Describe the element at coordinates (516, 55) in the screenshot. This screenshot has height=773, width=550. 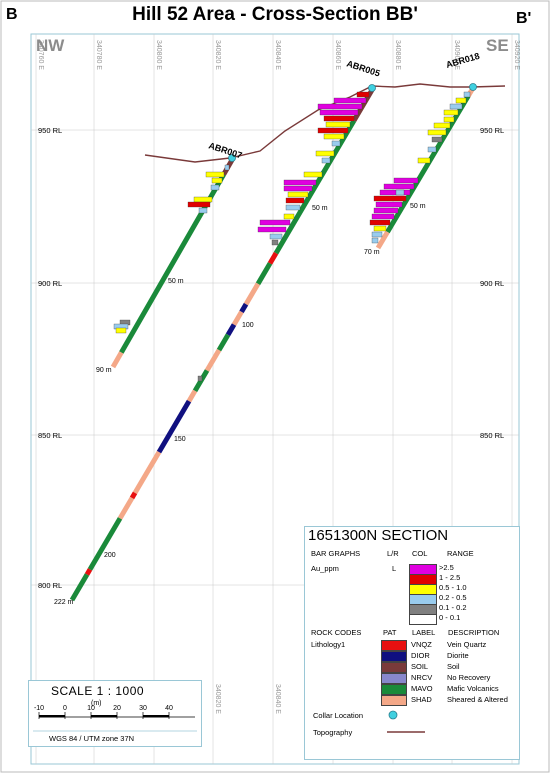
I see `easting-tick-label: 340920 E` at that location.